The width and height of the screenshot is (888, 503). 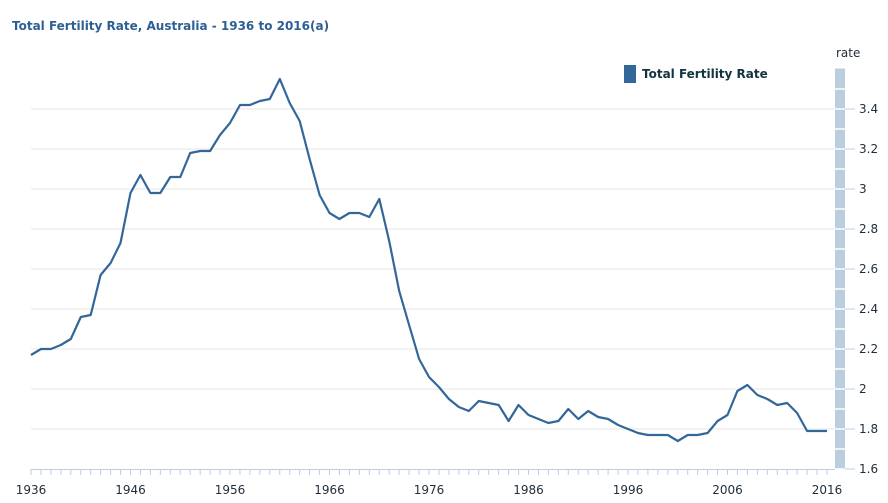 I want to click on y-tick-label: 1.6, so click(x=868, y=469).